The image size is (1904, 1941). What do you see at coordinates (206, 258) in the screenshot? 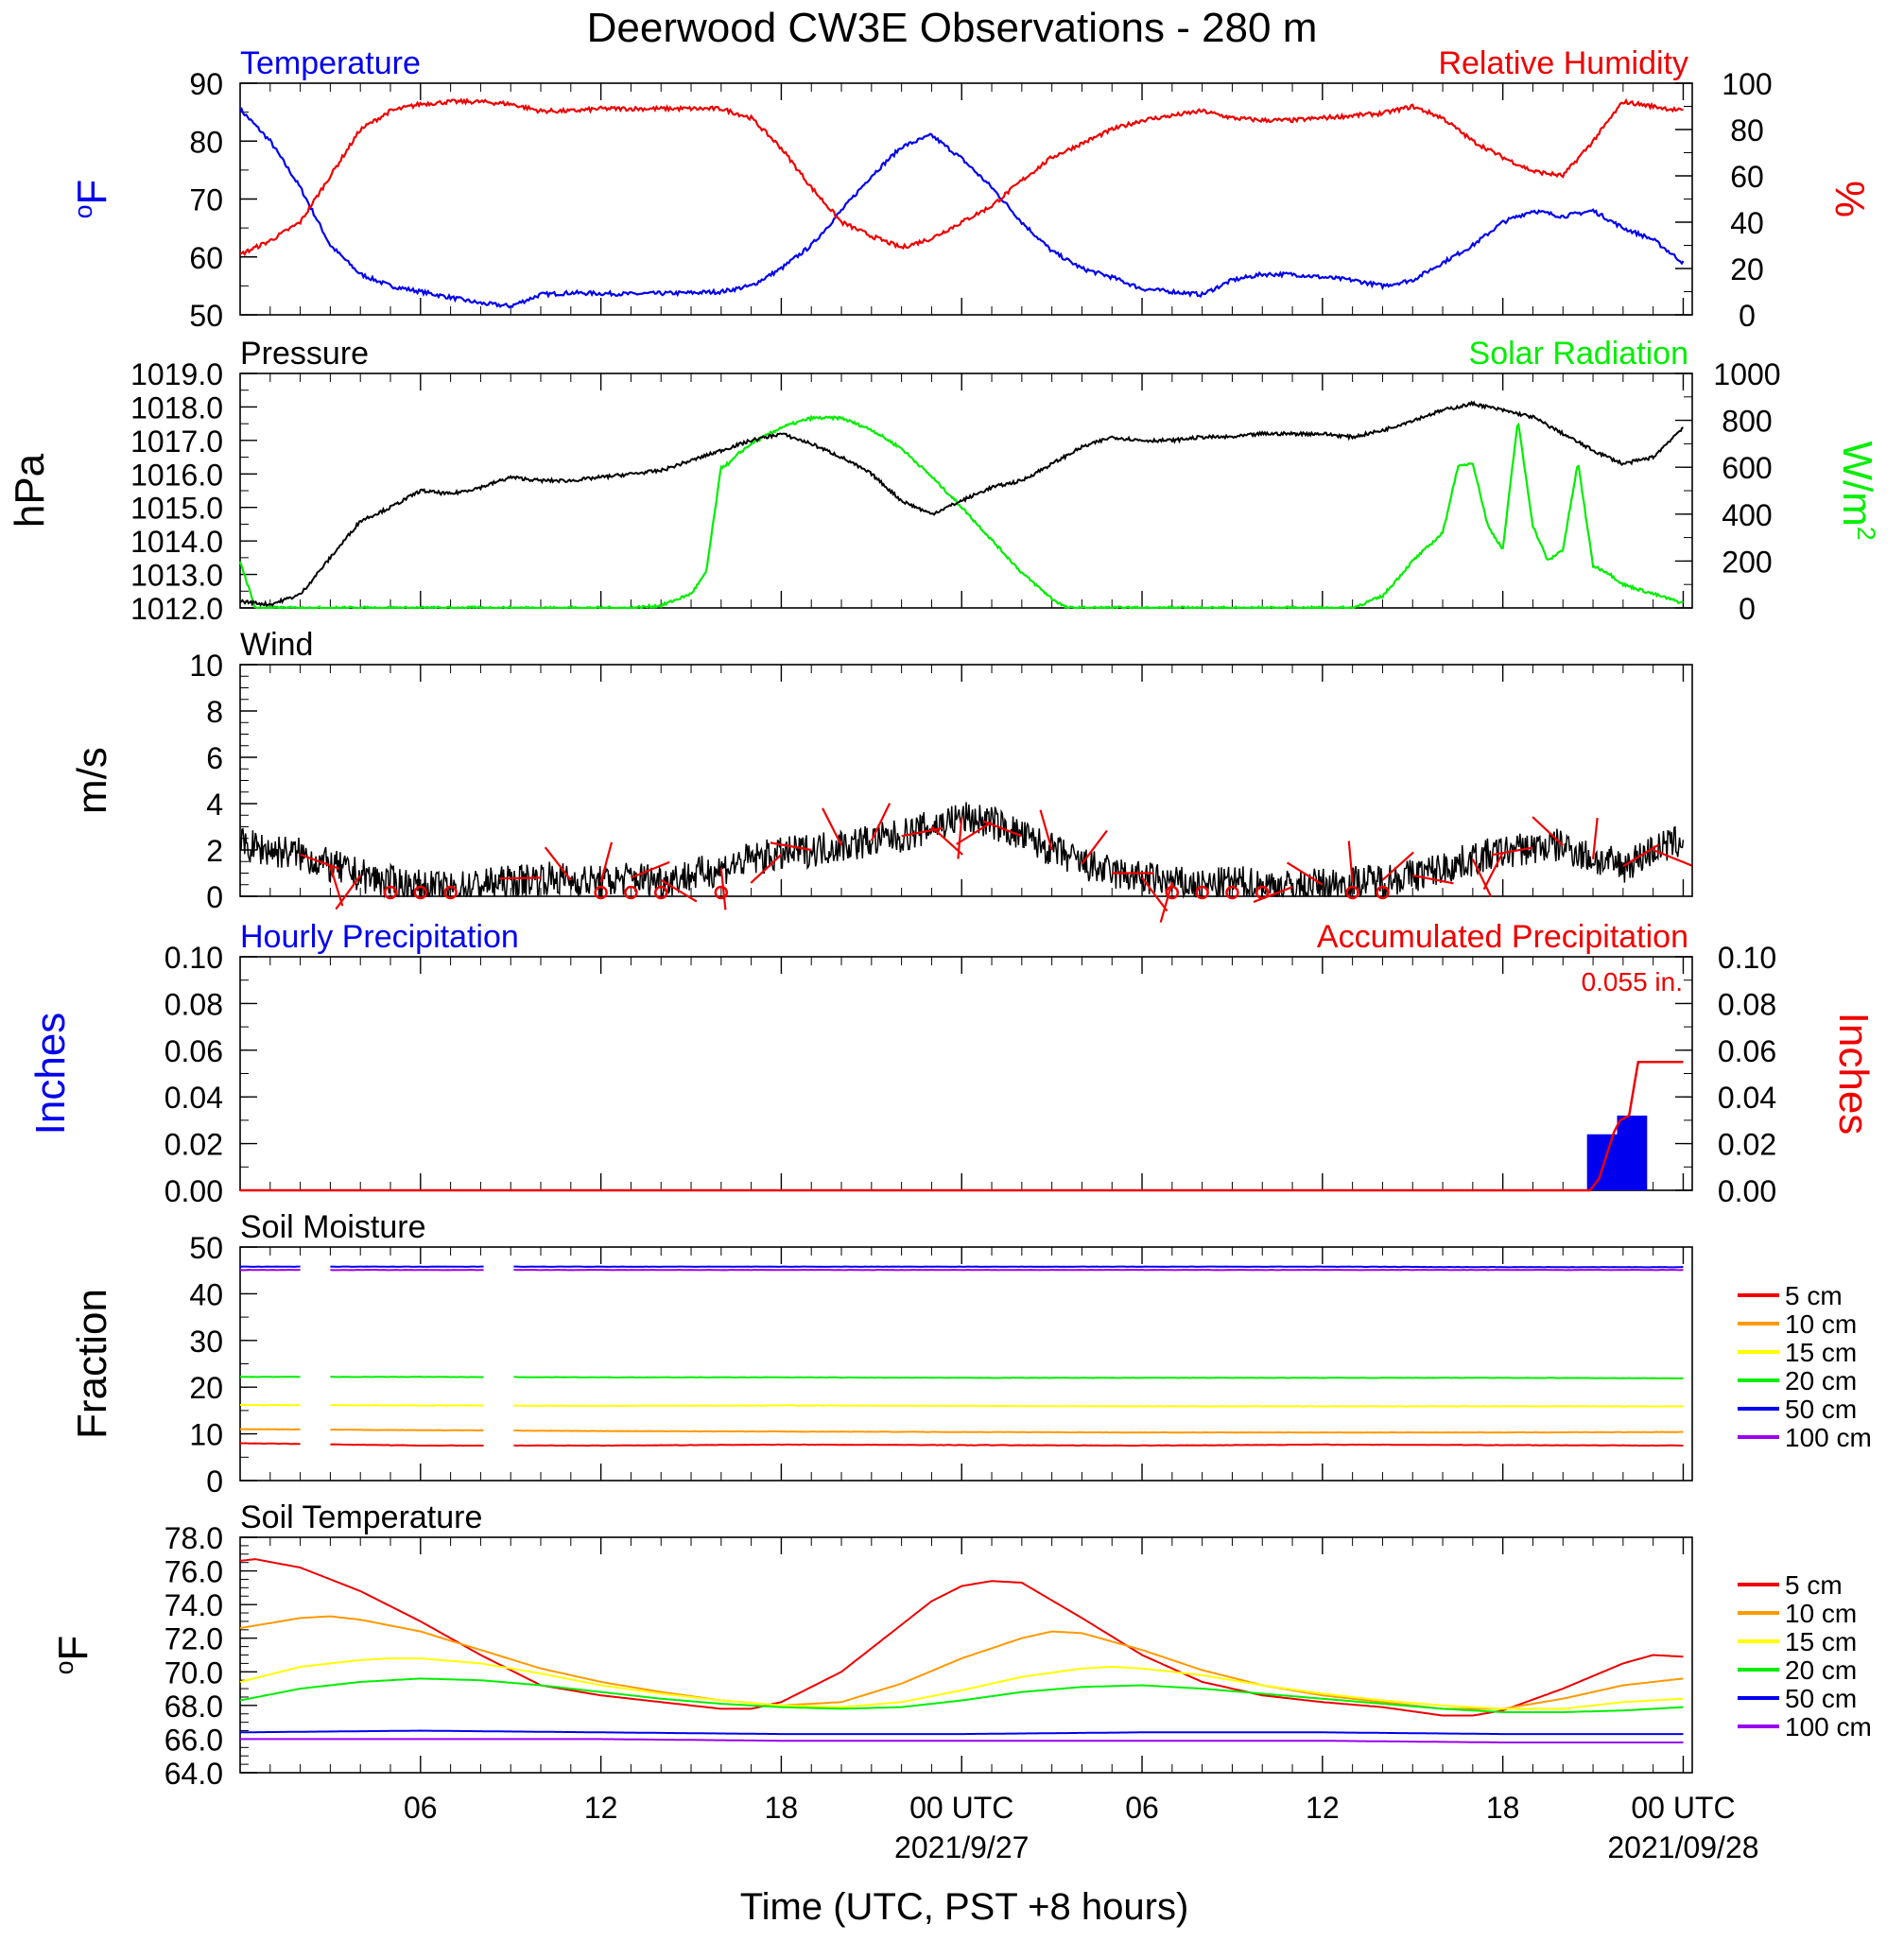
I see `temp-left-tick-label: 60` at bounding box center [206, 258].